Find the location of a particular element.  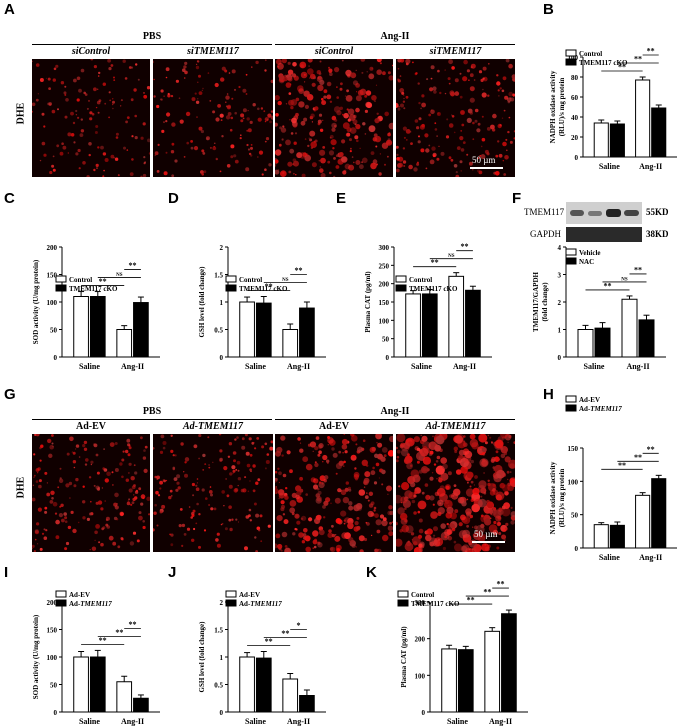

panel-a-group-angii-line is located at coordinates (395, 44).